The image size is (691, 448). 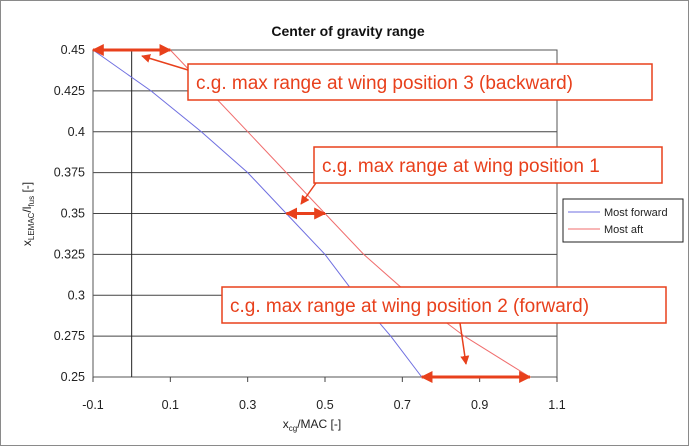 I want to click on y-tick-label: 0.375, so click(x=69, y=173).